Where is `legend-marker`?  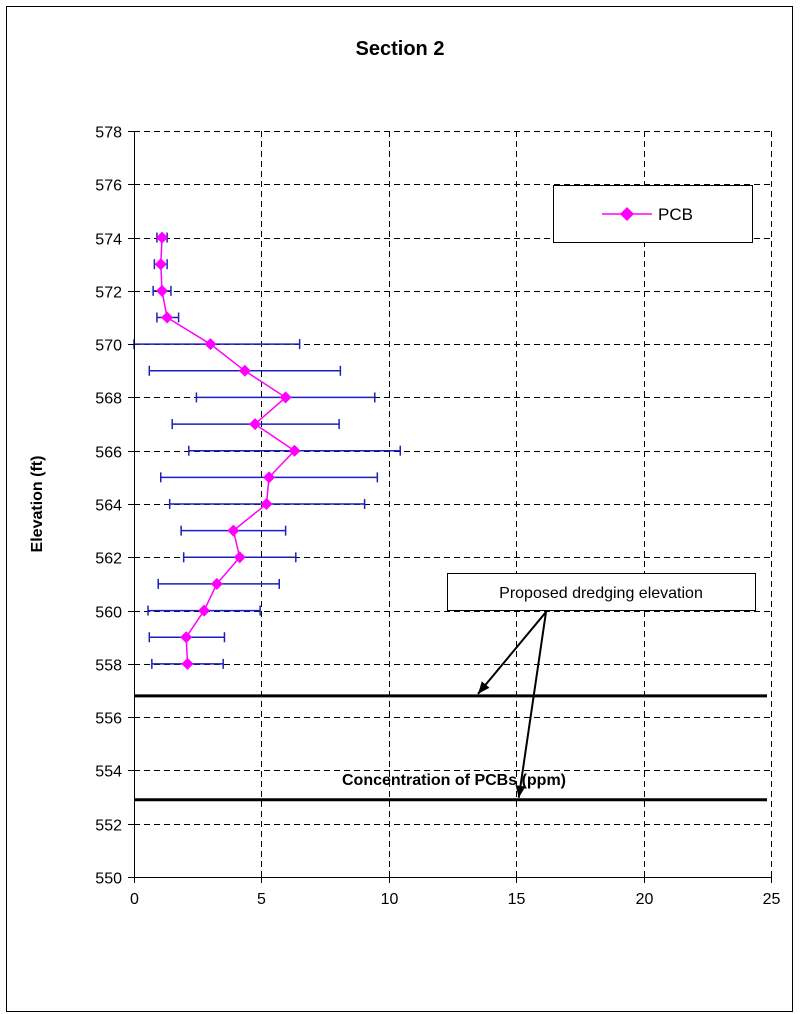
legend-marker is located at coordinates (627, 214).